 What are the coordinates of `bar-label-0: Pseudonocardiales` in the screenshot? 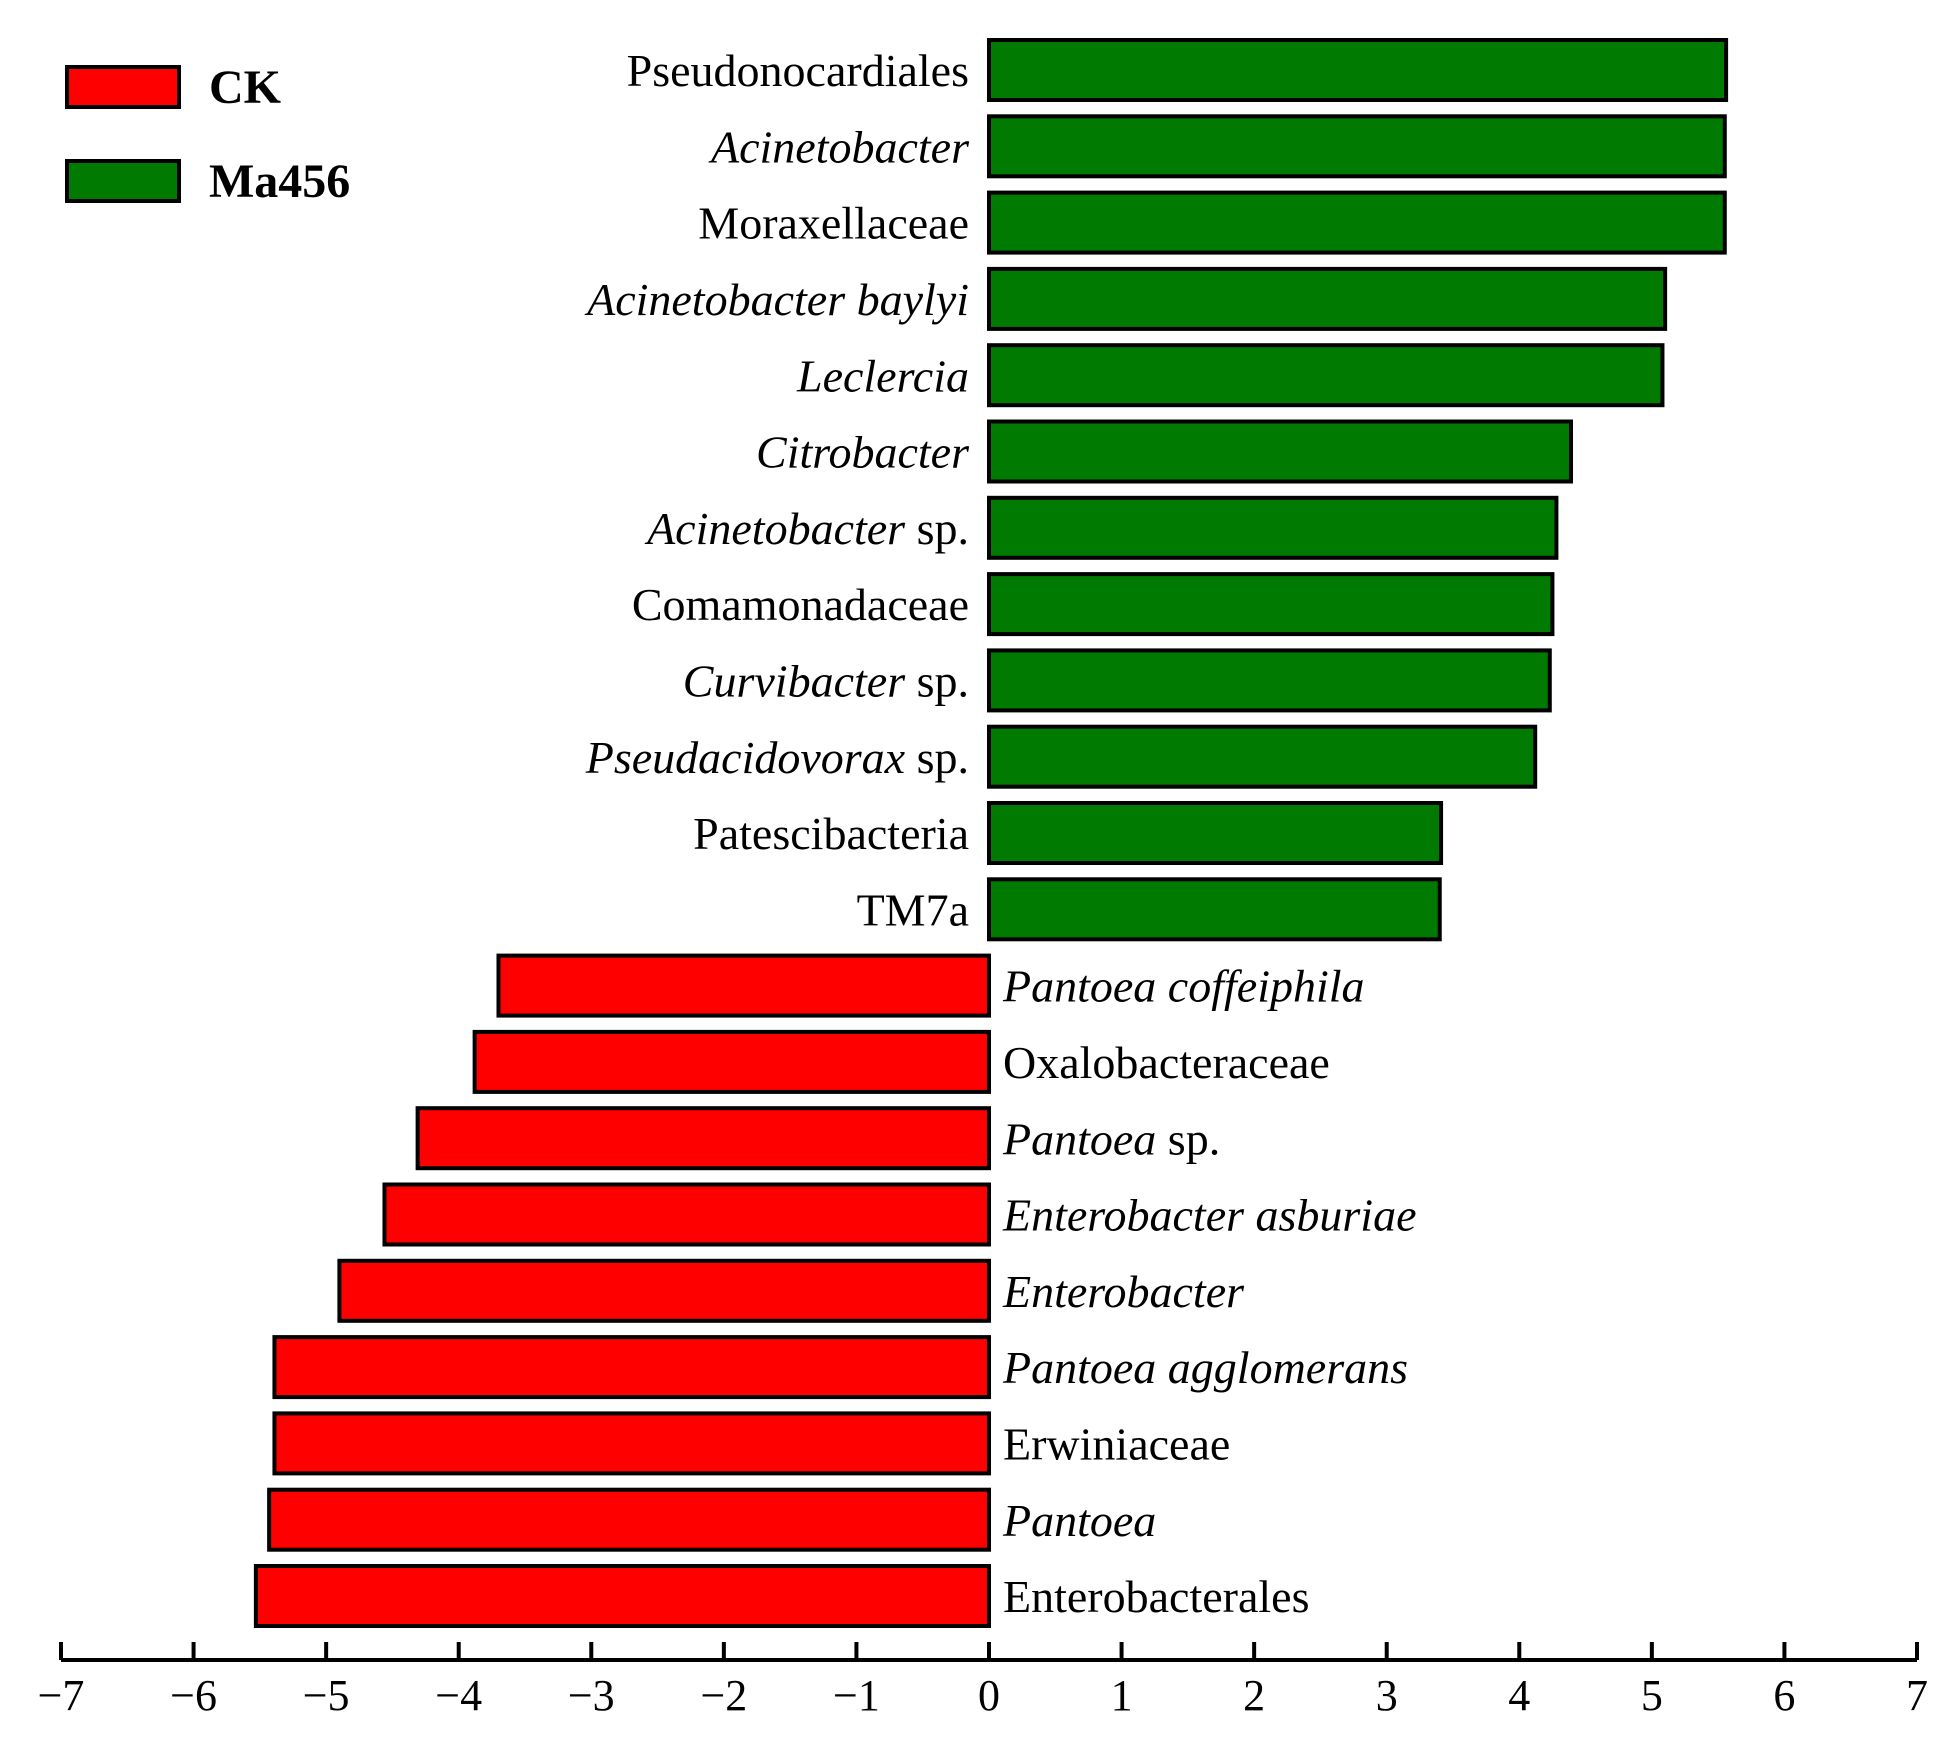 It's located at (798, 70).